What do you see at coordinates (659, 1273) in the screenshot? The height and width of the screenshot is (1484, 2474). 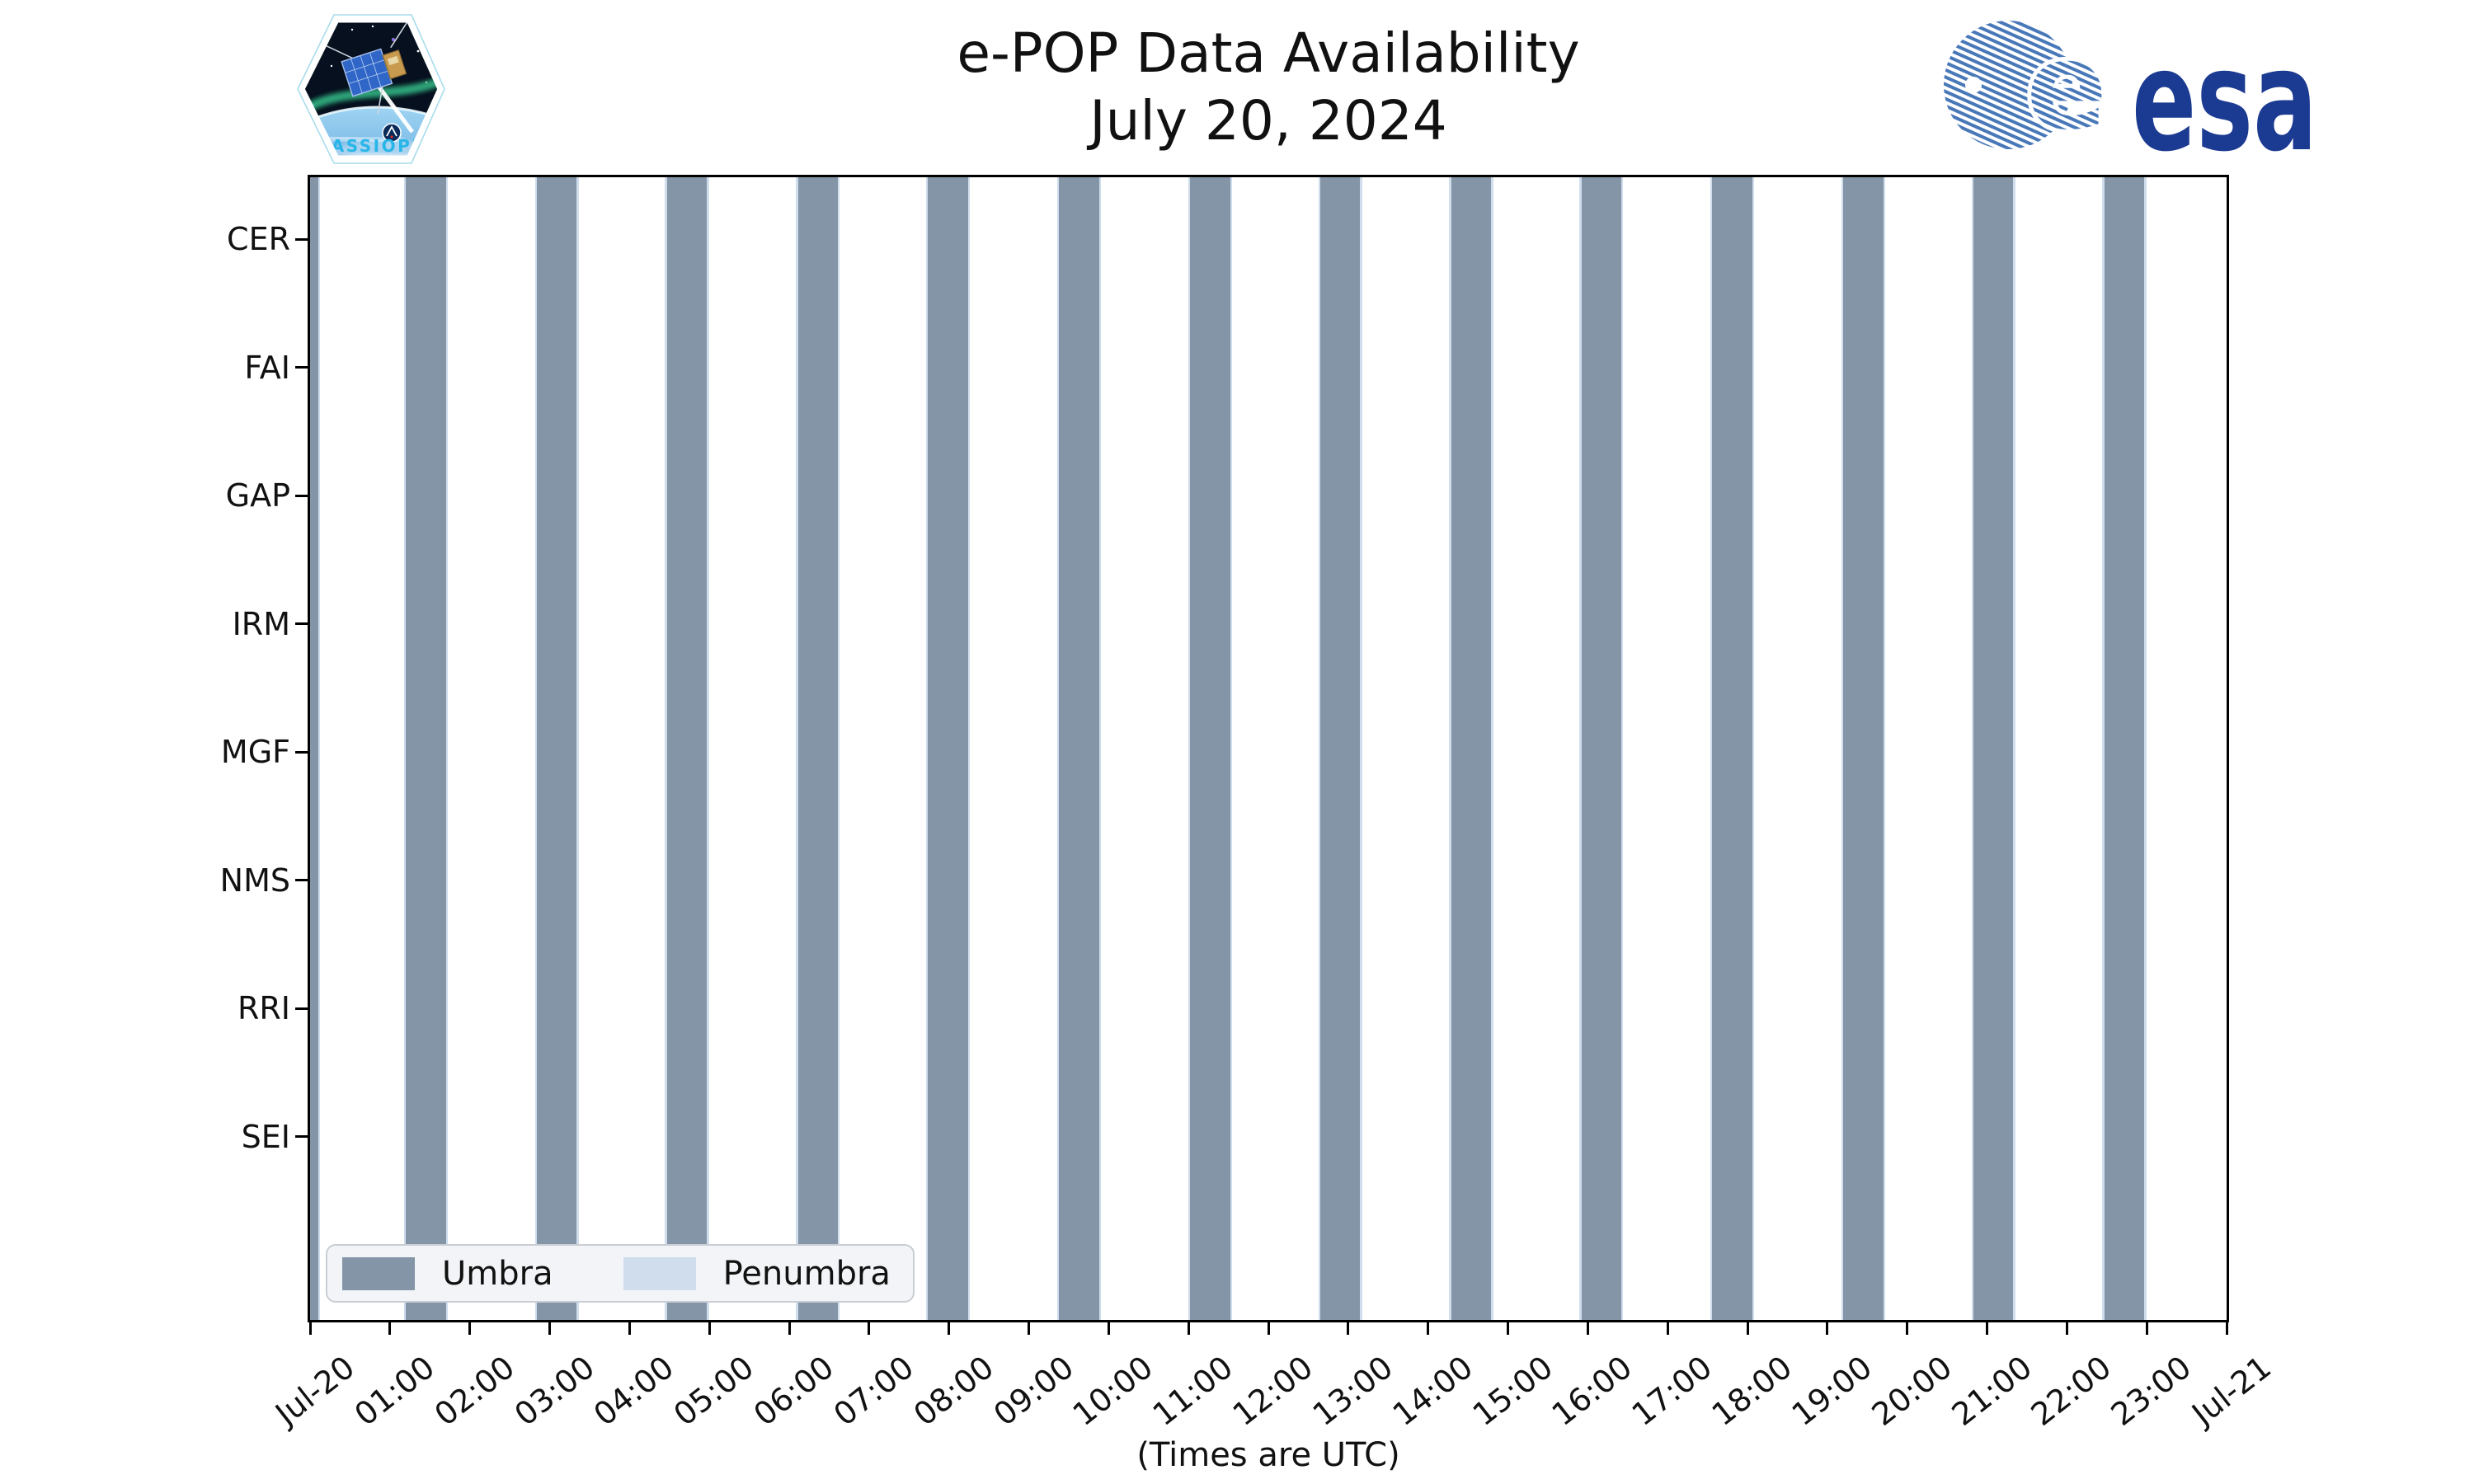 I see `legend-swatch-penumbra` at bounding box center [659, 1273].